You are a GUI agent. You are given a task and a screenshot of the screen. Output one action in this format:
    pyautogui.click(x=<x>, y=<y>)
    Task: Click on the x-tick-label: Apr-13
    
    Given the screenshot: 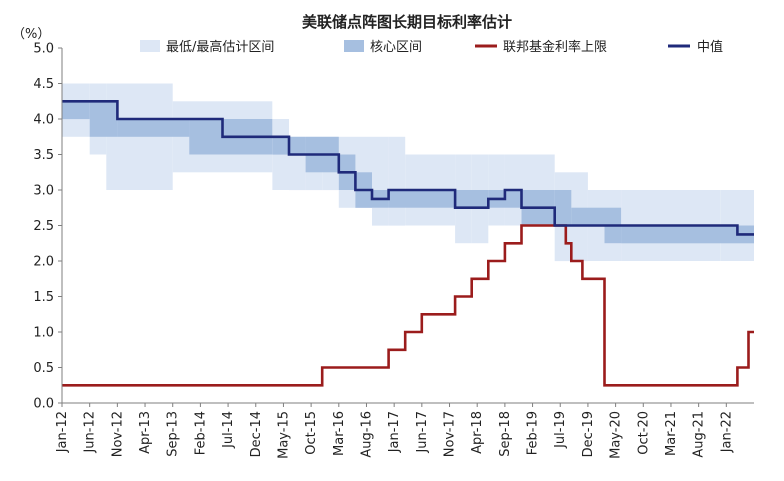 What is the action you would take?
    pyautogui.click(x=145, y=432)
    